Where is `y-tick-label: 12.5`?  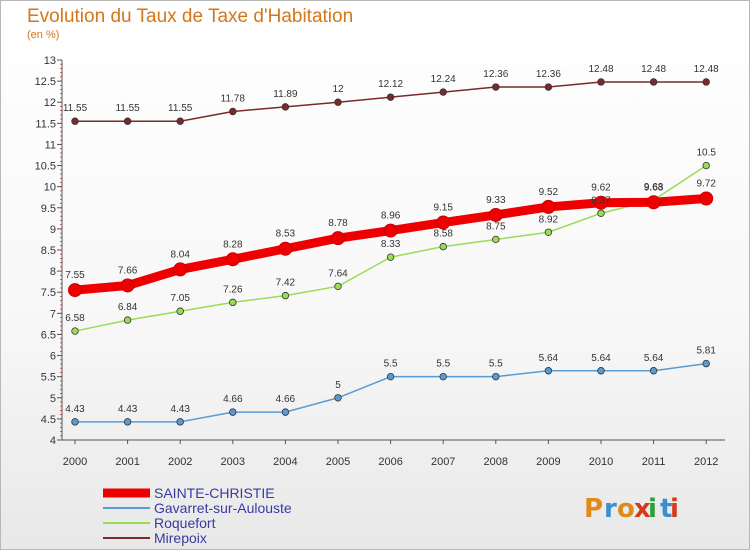
y-tick-label: 12.5 is located at coordinates (45, 82).